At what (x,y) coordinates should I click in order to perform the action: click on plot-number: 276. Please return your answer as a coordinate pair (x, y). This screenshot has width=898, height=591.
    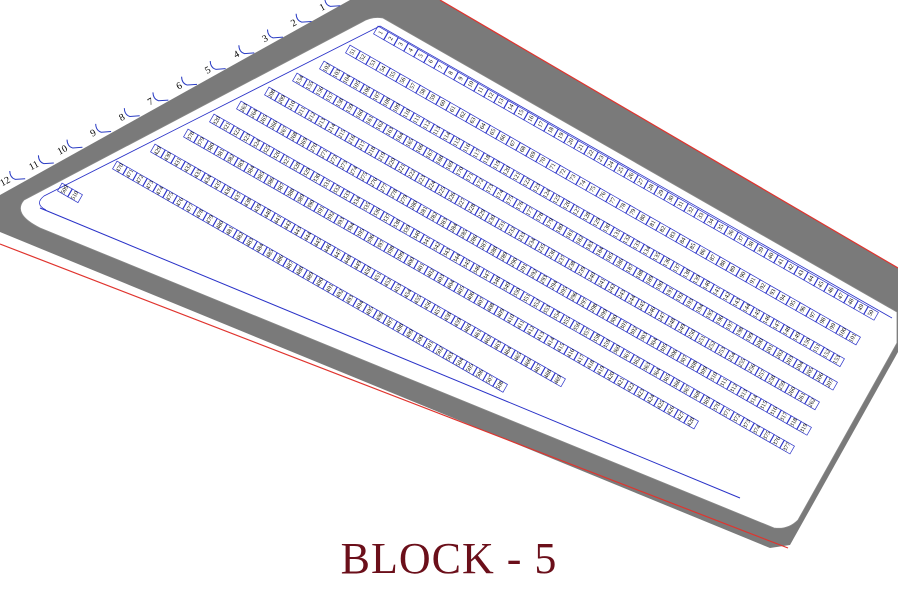
    Looking at the image, I should click on (374, 183).